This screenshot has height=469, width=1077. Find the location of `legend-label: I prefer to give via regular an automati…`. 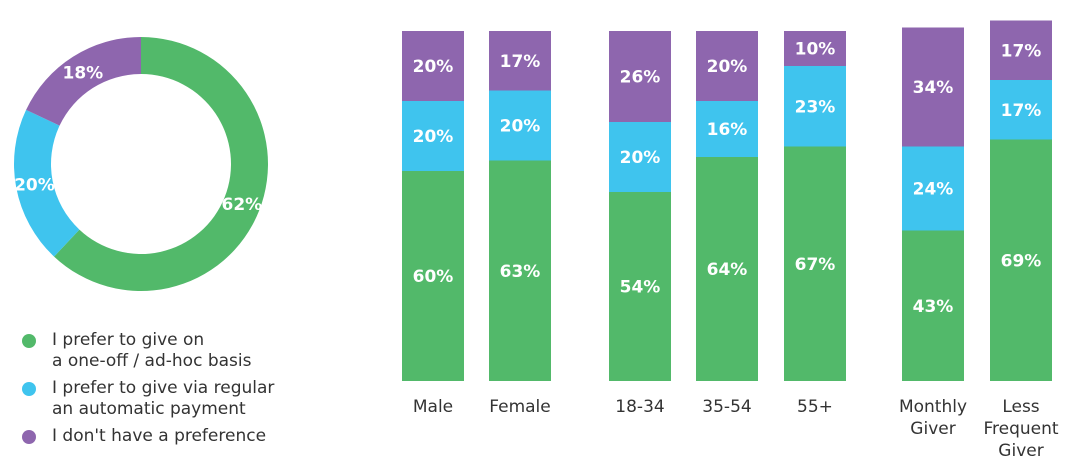

legend-label: I prefer to give via regular an automati… is located at coordinates (163, 398).